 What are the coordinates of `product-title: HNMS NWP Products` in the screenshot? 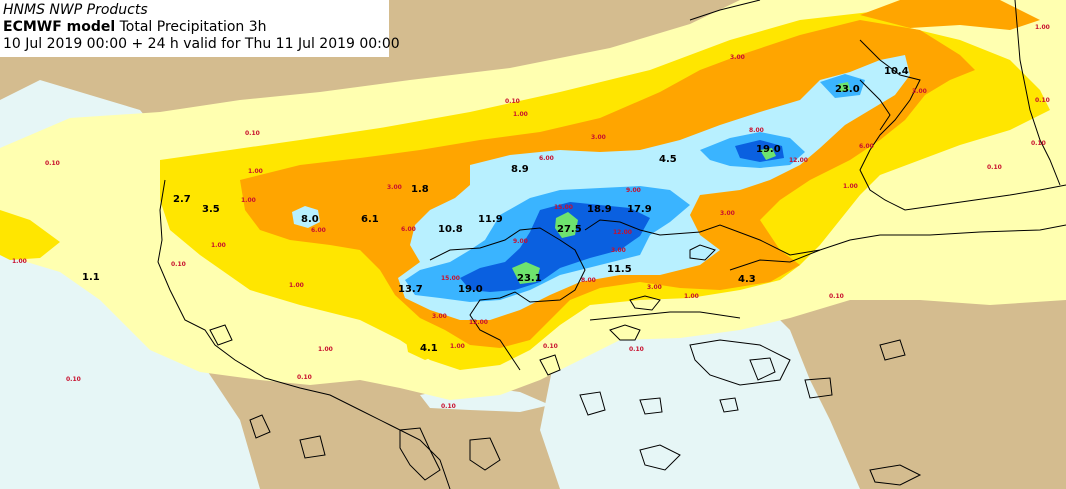 It's located at (75, 10).